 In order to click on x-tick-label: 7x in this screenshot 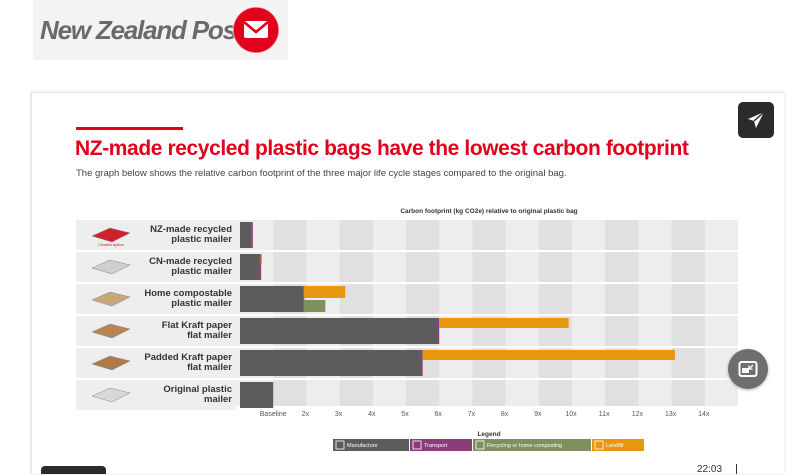, I will do `click(472, 414)`.